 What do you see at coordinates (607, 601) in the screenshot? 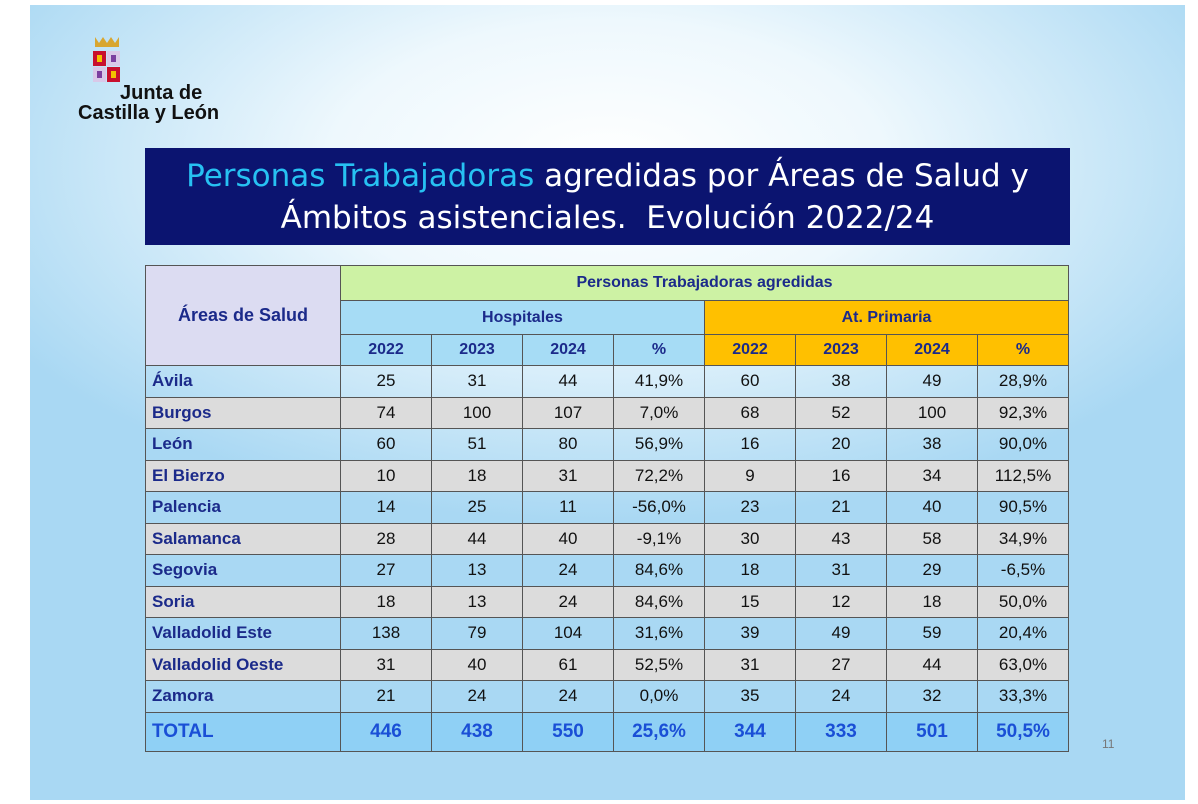
I see `data-row: Soria 18 13 24 84,6% 15 12 18 50,0%` at bounding box center [607, 601].